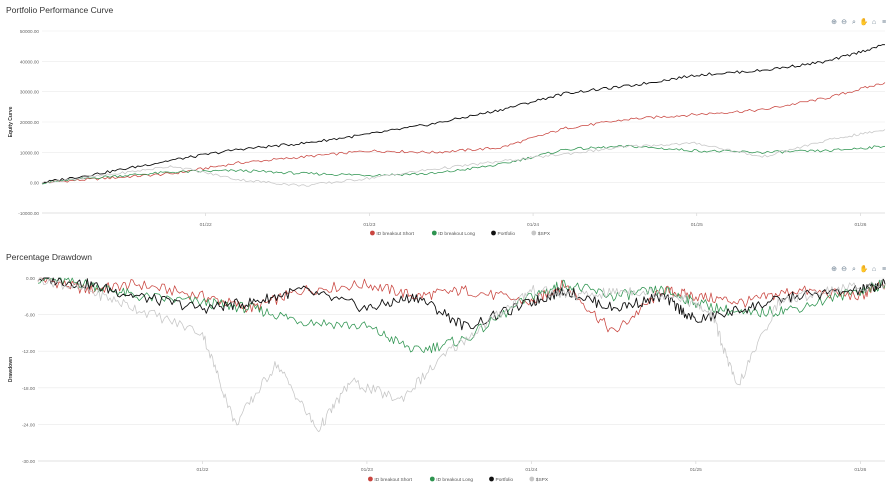 The height and width of the screenshot is (490, 895). Describe the element at coordinates (30, 152) in the screenshot. I see `y-tick-label: 10000.00` at that location.